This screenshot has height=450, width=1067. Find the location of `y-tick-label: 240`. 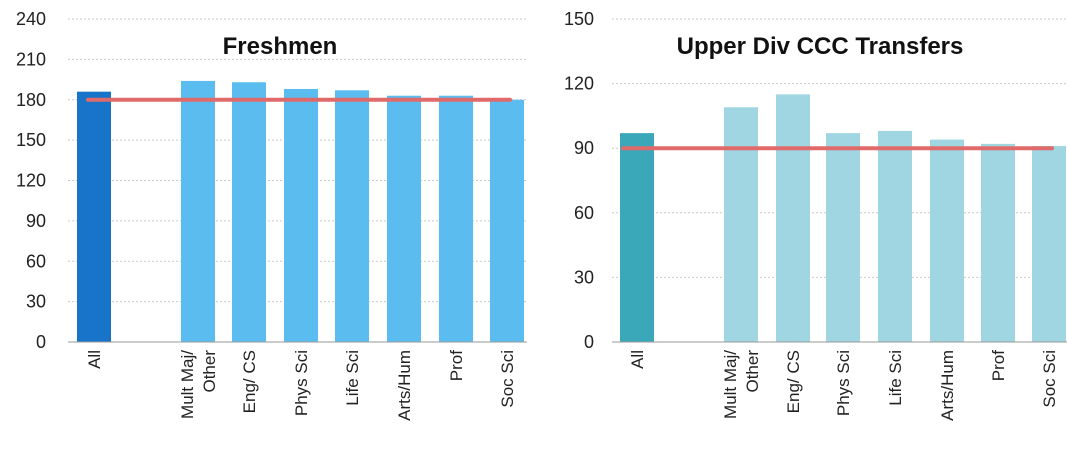

y-tick-label: 240 is located at coordinates (31, 19).